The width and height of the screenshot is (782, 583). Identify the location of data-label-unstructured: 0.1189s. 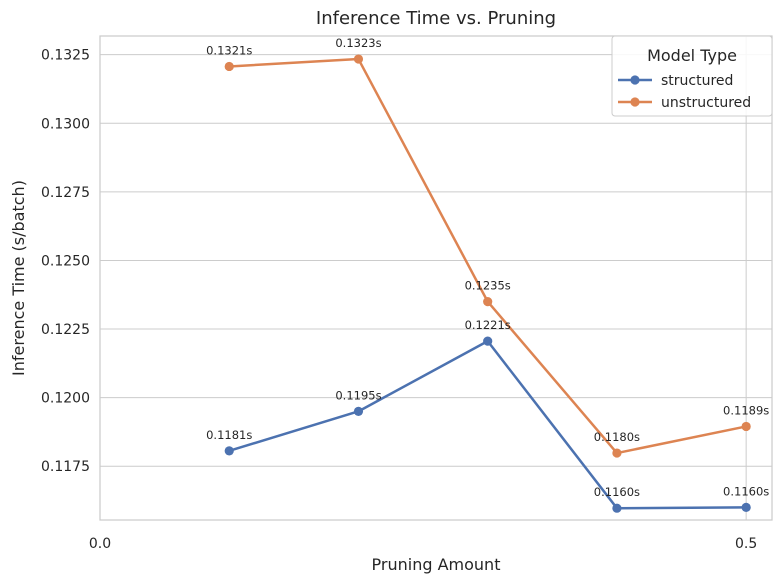
(746, 410).